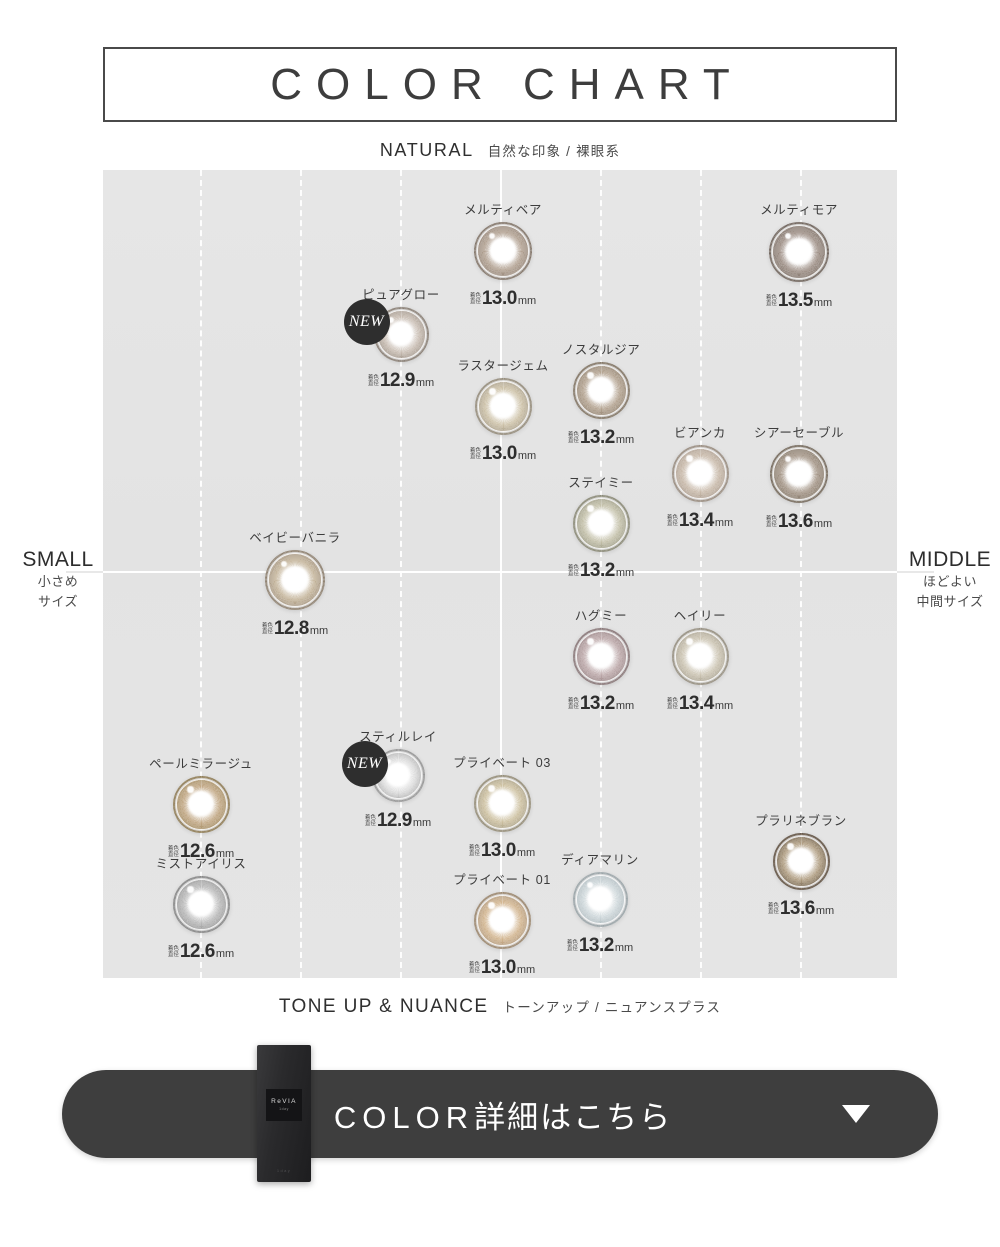  Describe the element at coordinates (284, 1170) in the screenshot. I see `product-foot-mark: 1day` at that location.